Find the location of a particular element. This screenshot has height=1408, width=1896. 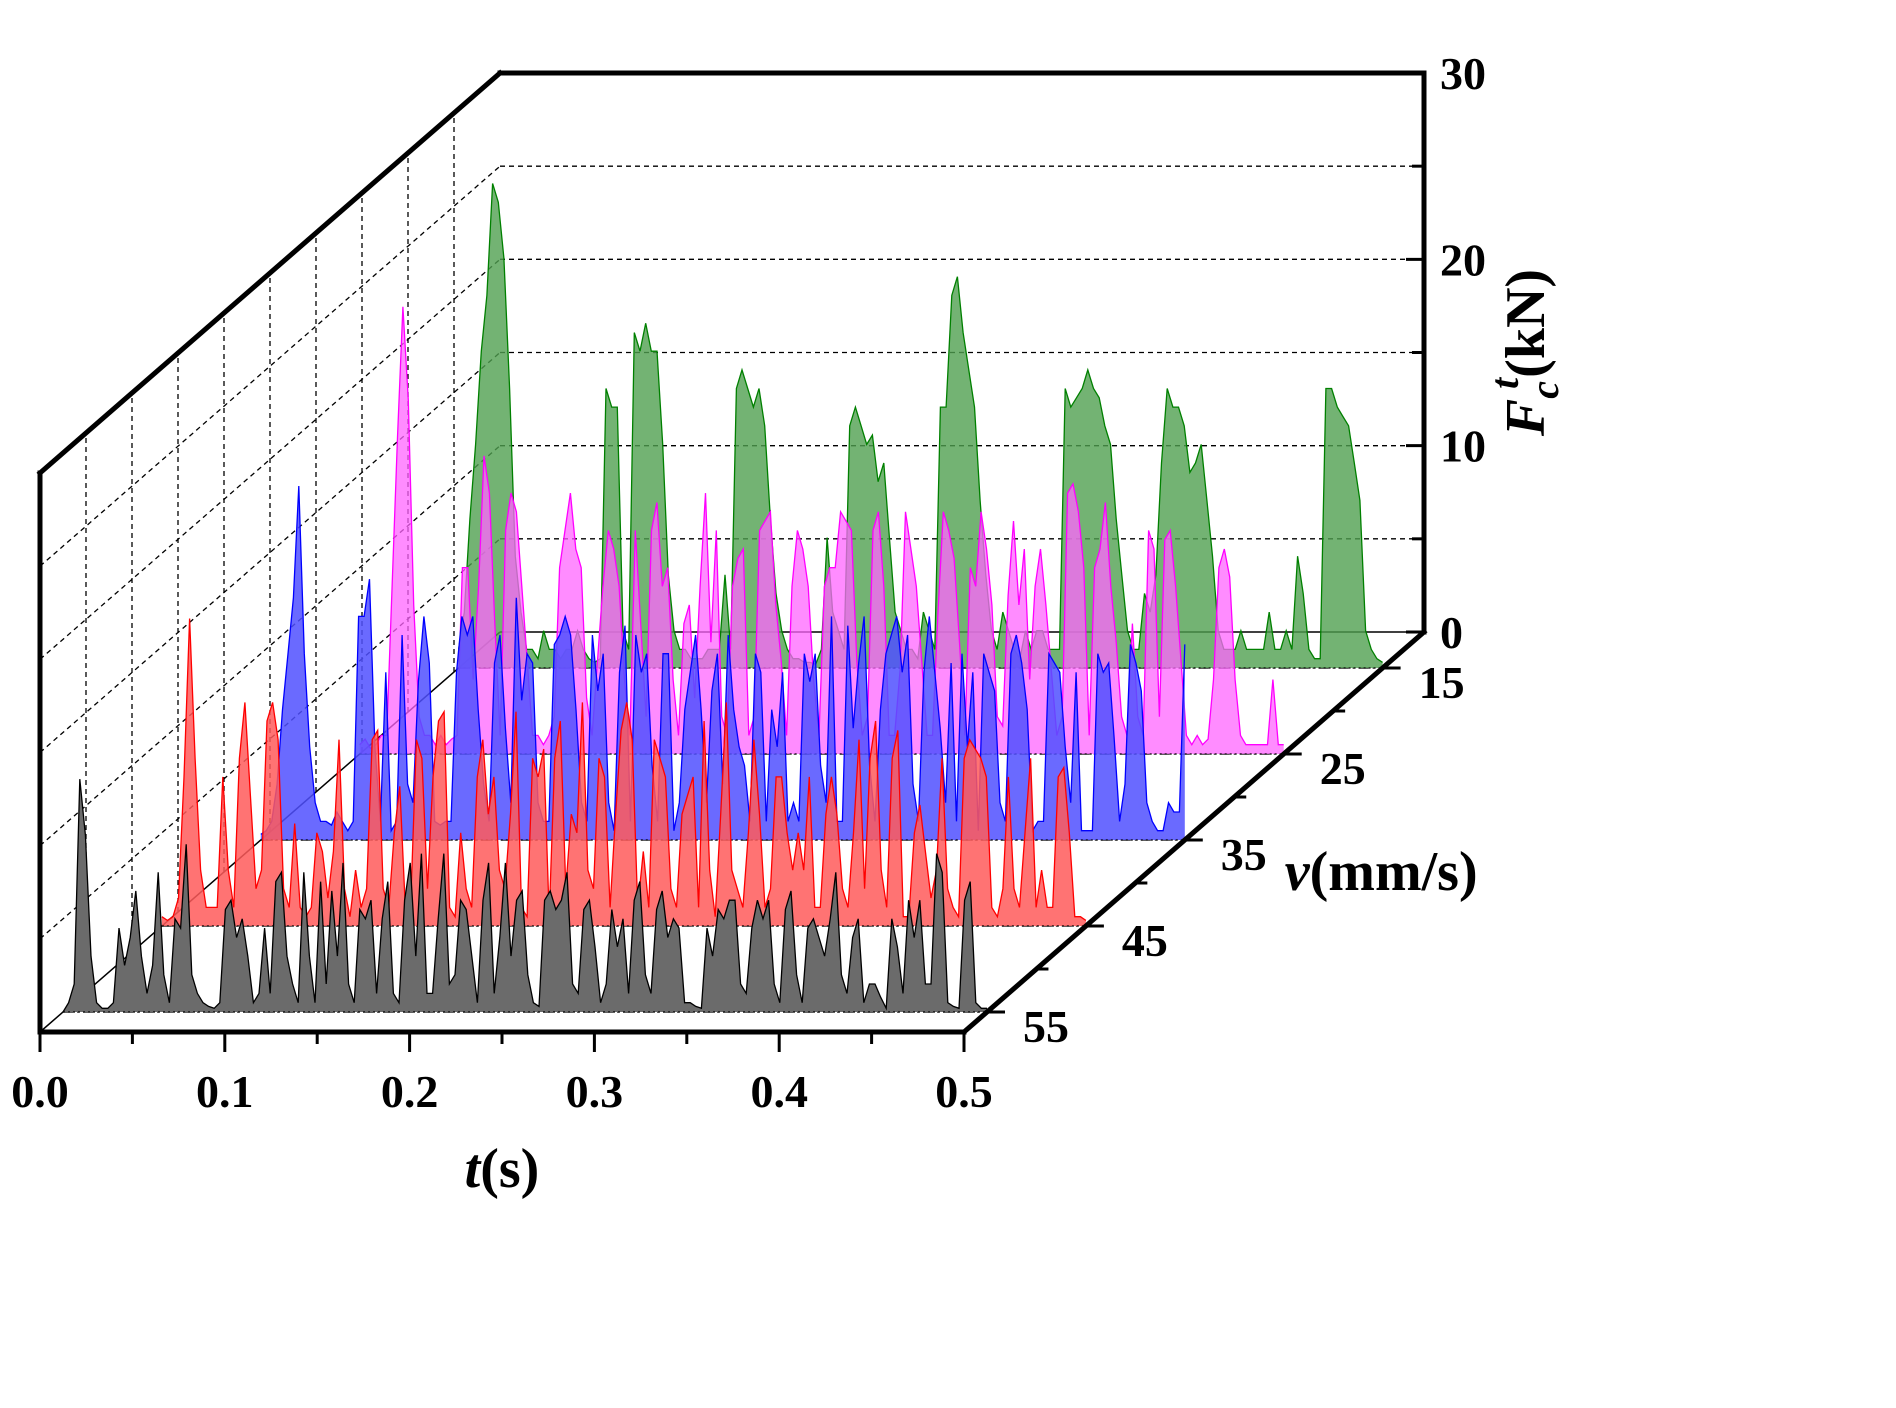

top-left-edge is located at coordinates (270, 273).